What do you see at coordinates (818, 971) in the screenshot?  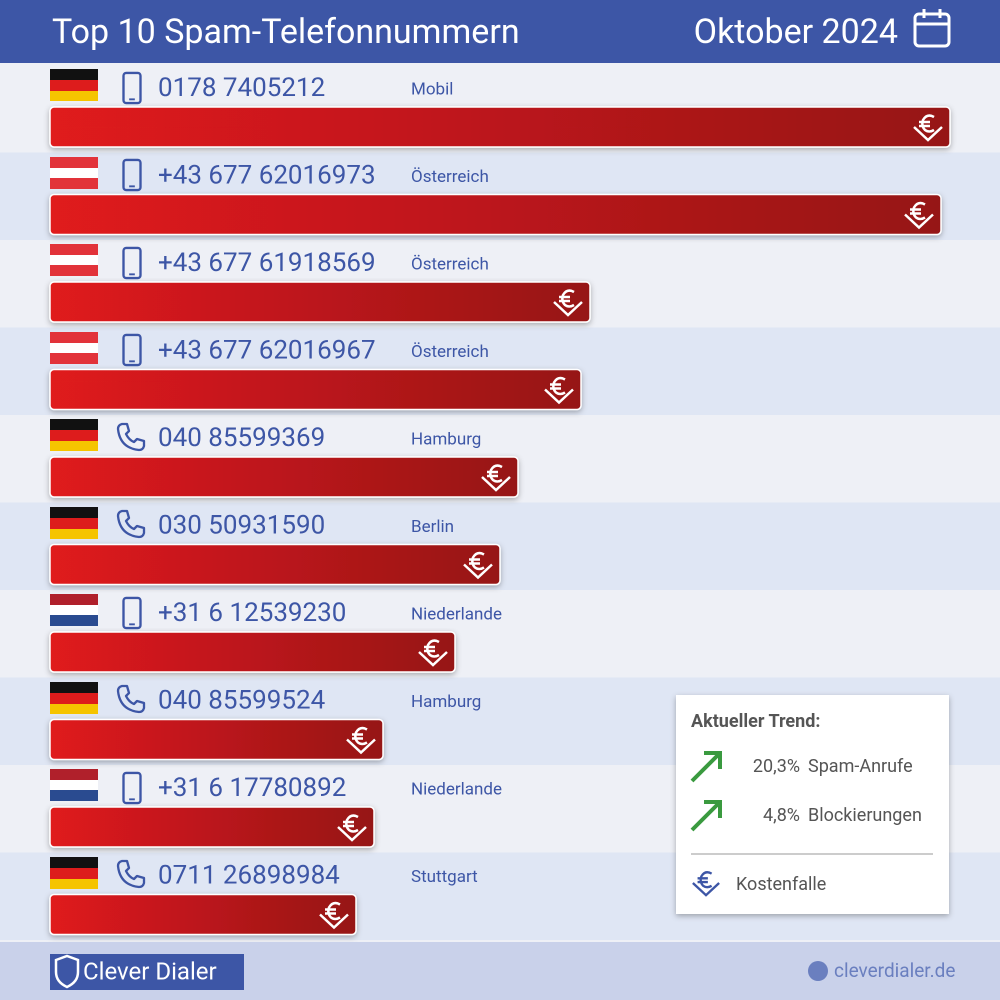 I see `globe-icon` at bounding box center [818, 971].